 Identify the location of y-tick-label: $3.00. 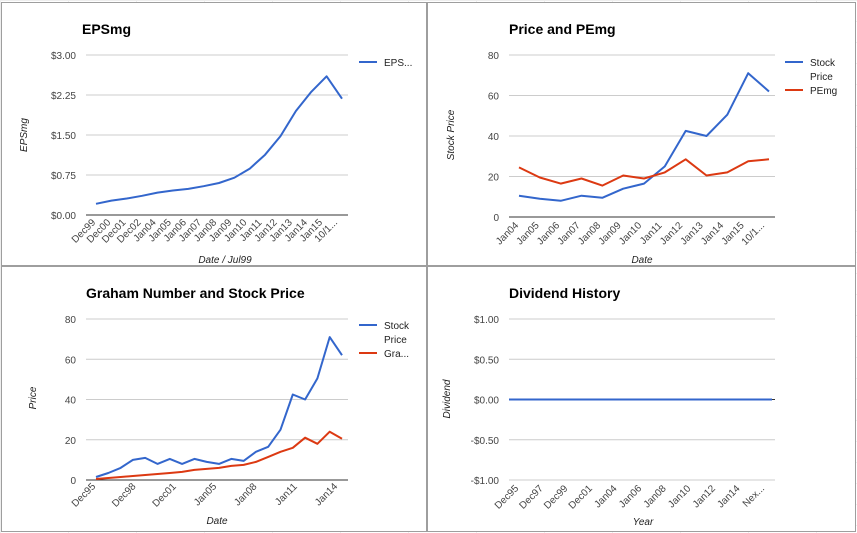
(63, 56).